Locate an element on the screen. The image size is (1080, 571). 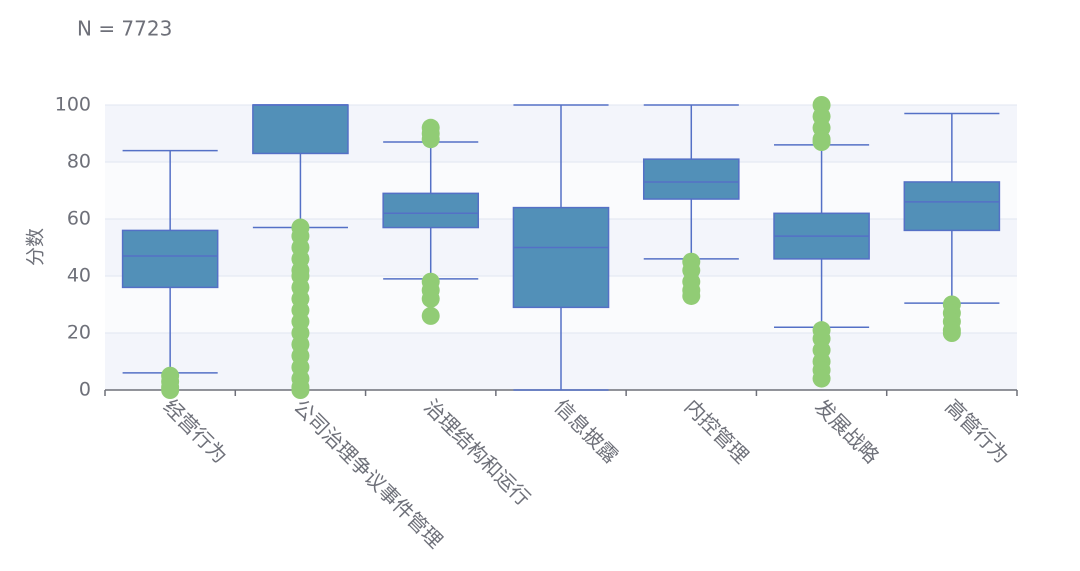
x-tick-label: 发展战略 is located at coordinates (847, 431).